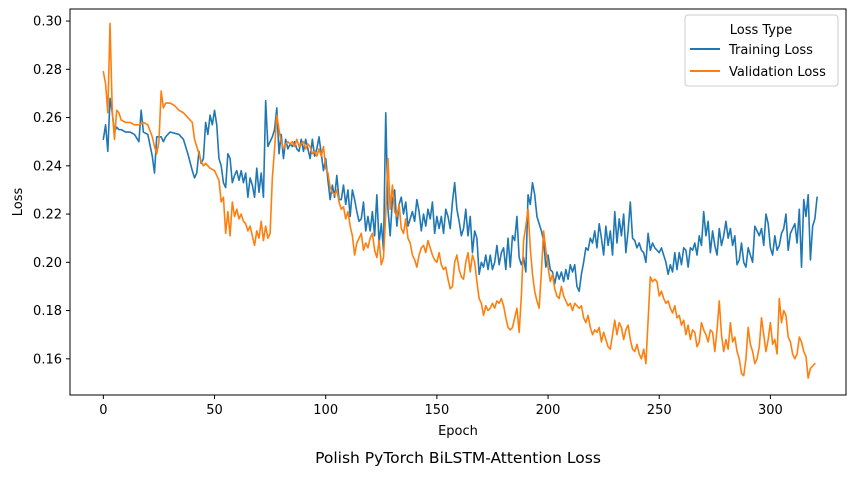  I want to click on y-tick-label: 0.30, so click(47, 22).